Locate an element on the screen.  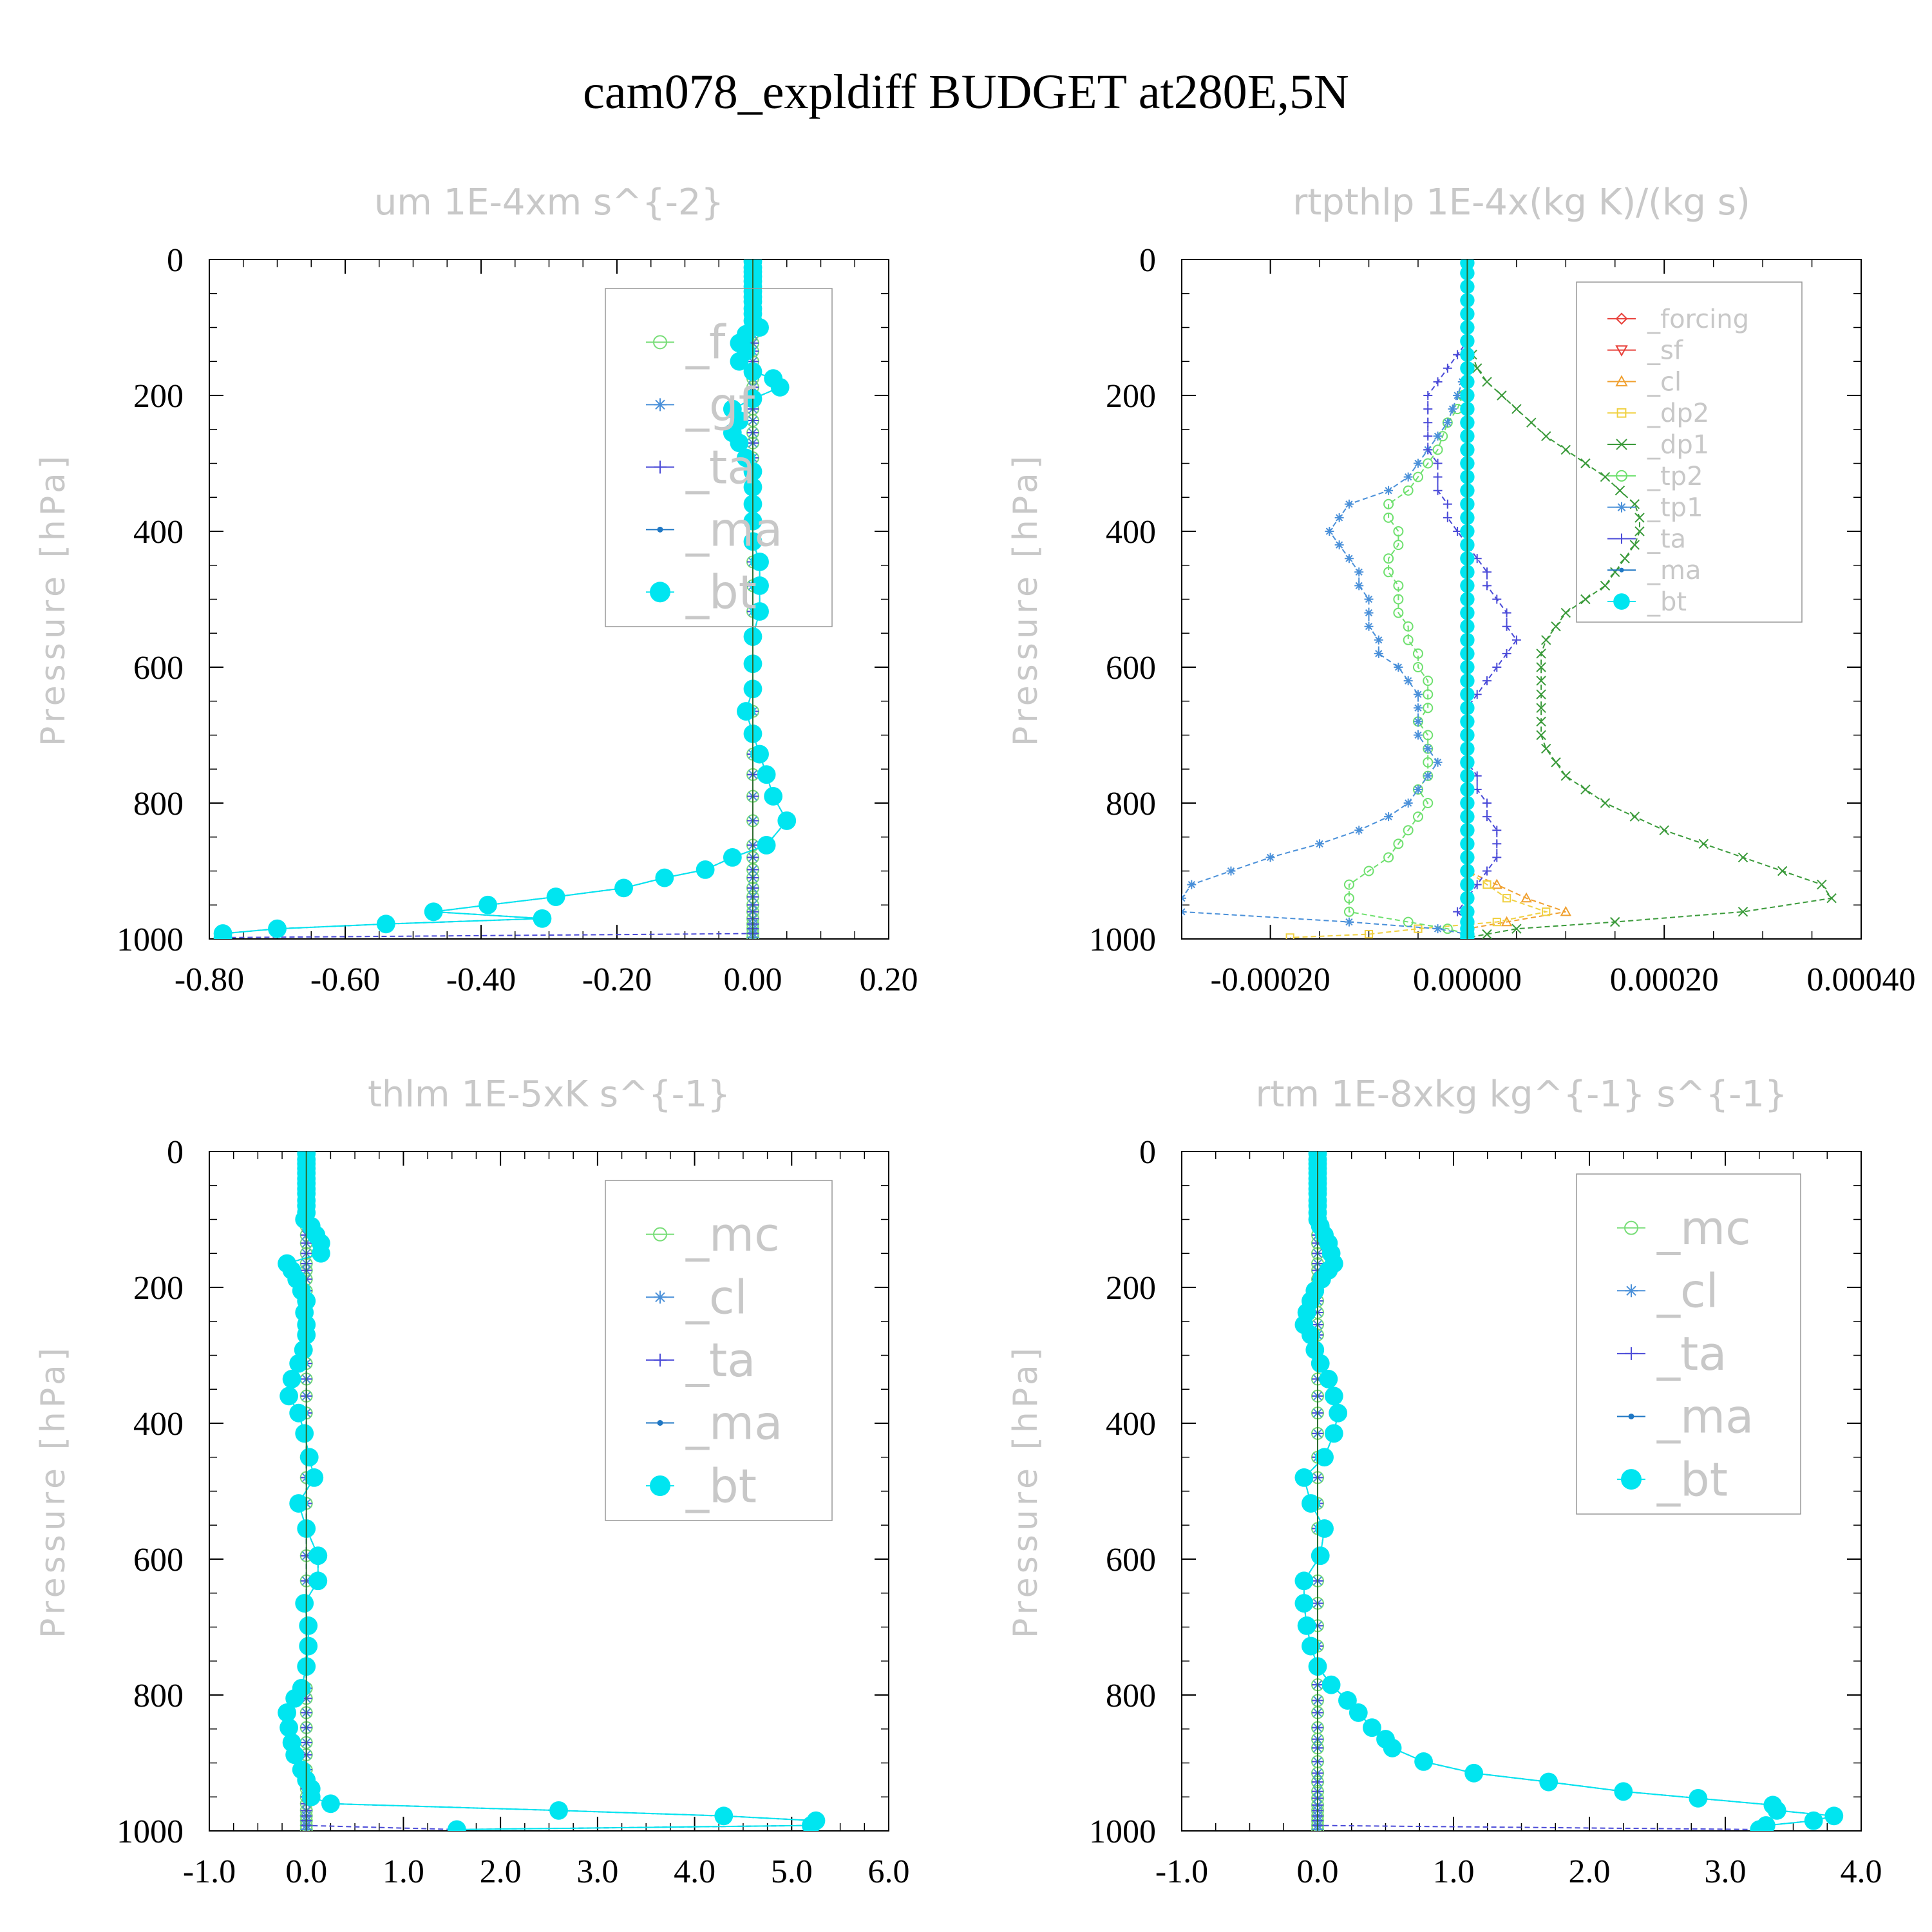
y-tick-label: 400 is located at coordinates (159, 532).